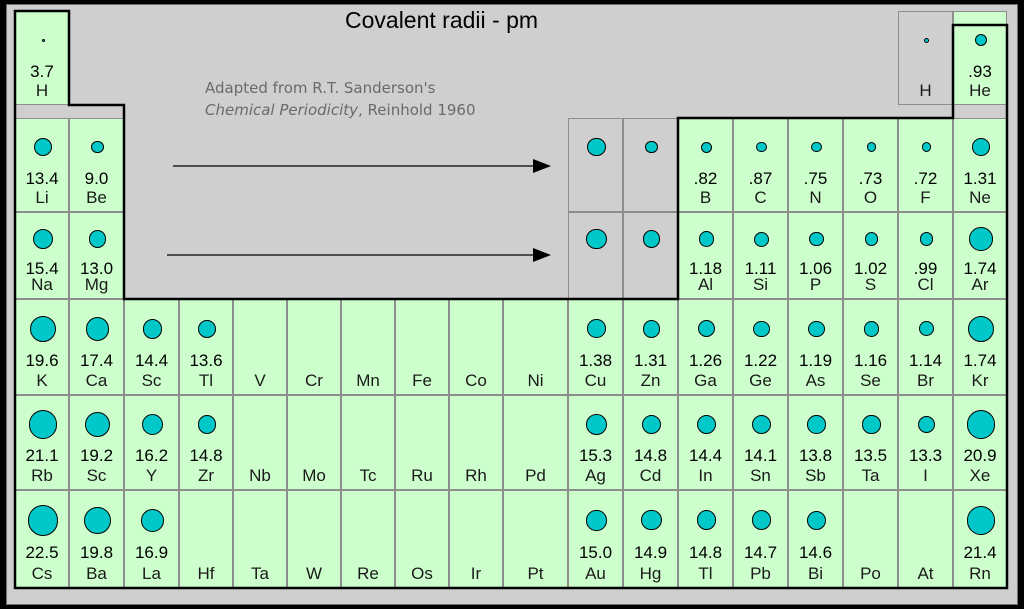  Describe the element at coordinates (535, 442) in the screenshot. I see `element-cell-pd: Pd` at that location.